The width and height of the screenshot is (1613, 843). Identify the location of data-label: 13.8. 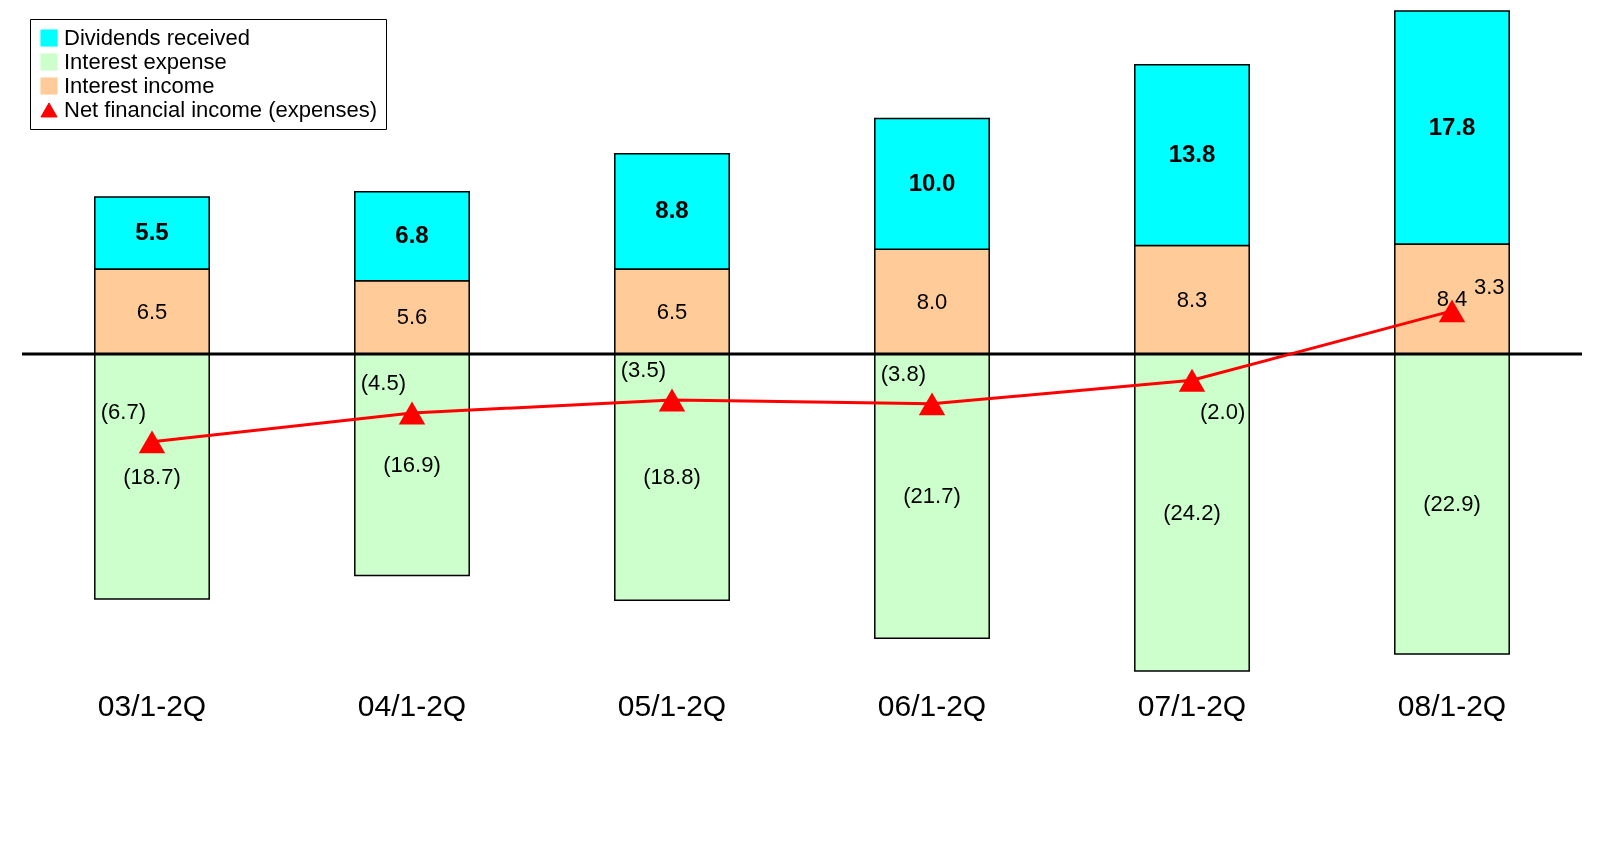
(1192, 154).